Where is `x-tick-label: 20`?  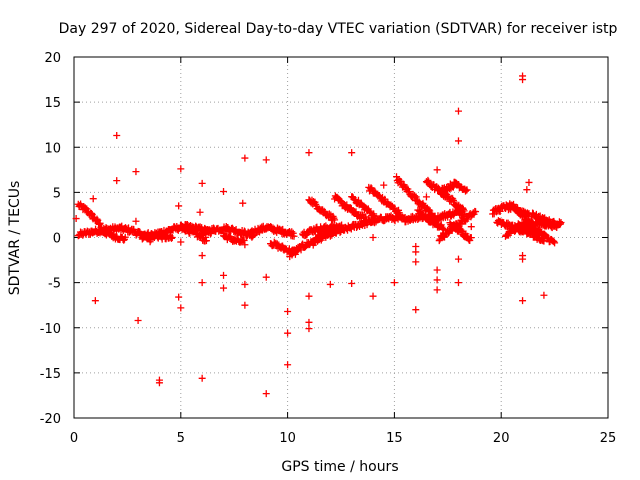
x-tick-label: 20 is located at coordinates (501, 438).